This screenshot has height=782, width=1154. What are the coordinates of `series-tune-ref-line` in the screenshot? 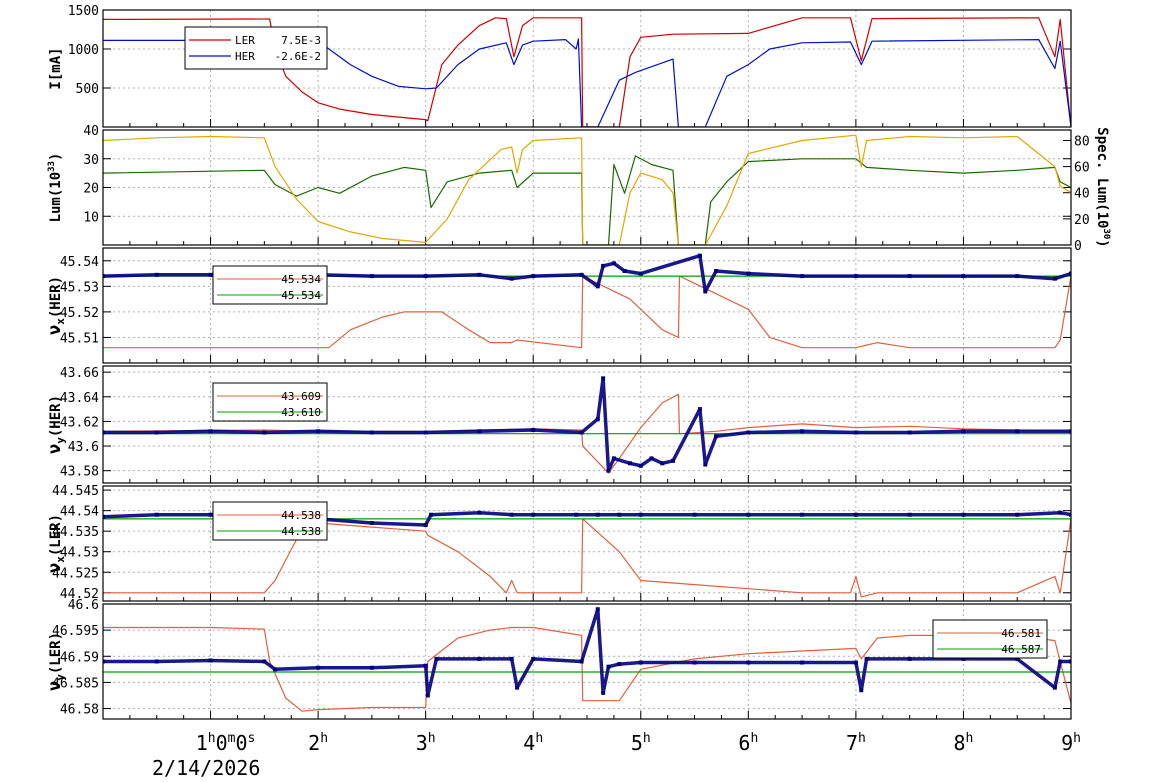 It's located at (587, 669).